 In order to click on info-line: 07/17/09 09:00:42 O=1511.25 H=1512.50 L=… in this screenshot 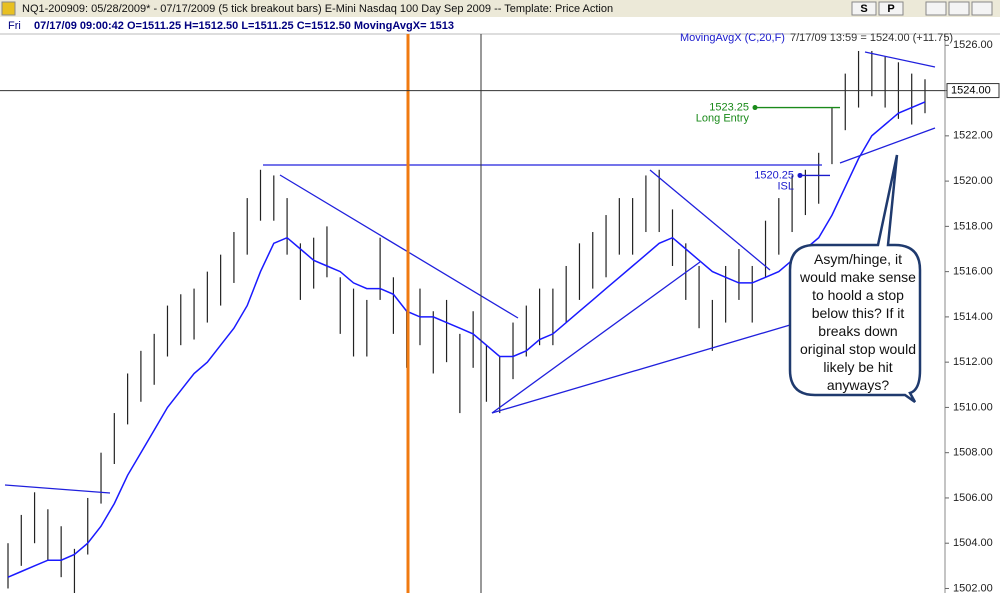, I will do `click(244, 26)`.